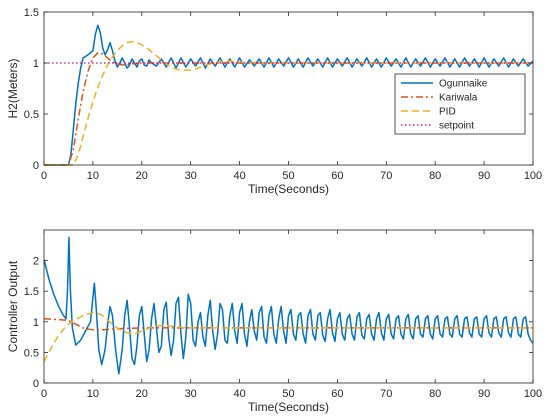 Image resolution: width=550 pixels, height=420 pixels. Describe the element at coordinates (36, 262) in the screenshot. I see `y-tick-label: 2` at that location.